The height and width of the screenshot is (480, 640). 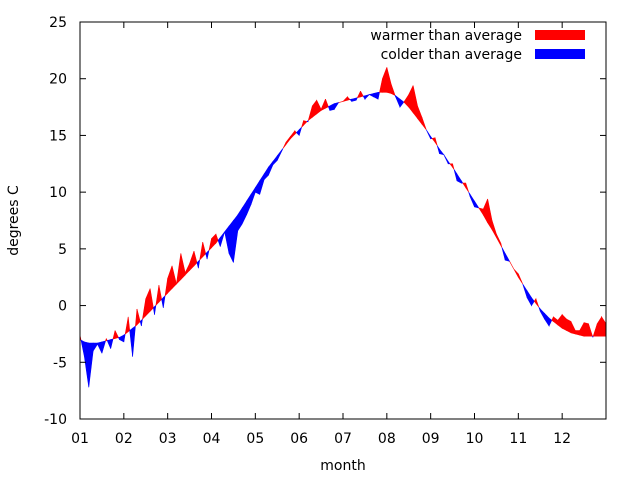 I want to click on x-tick-label: 06, so click(x=299, y=439).